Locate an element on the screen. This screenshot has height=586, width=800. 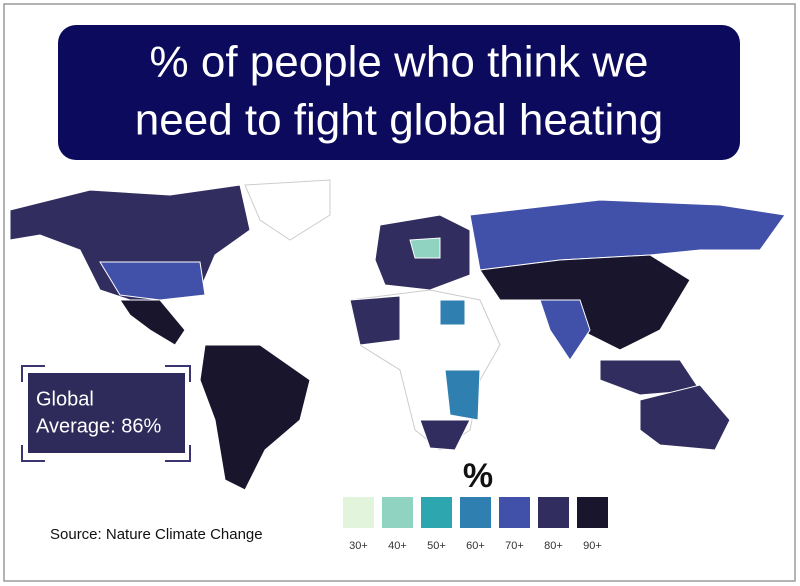
callout-text: Average: 86% is located at coordinates (98, 426).